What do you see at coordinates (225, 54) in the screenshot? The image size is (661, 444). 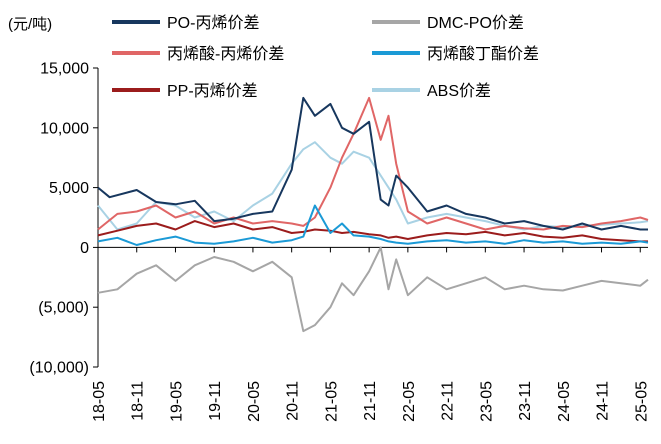 I see `legend-label-2: 丙烯酸-丙烯价差` at bounding box center [225, 54].